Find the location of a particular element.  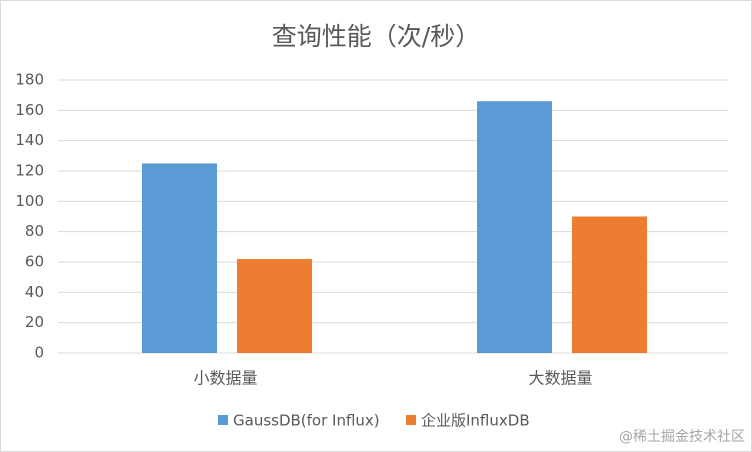

y-tick-label: 20 is located at coordinates (34, 322).